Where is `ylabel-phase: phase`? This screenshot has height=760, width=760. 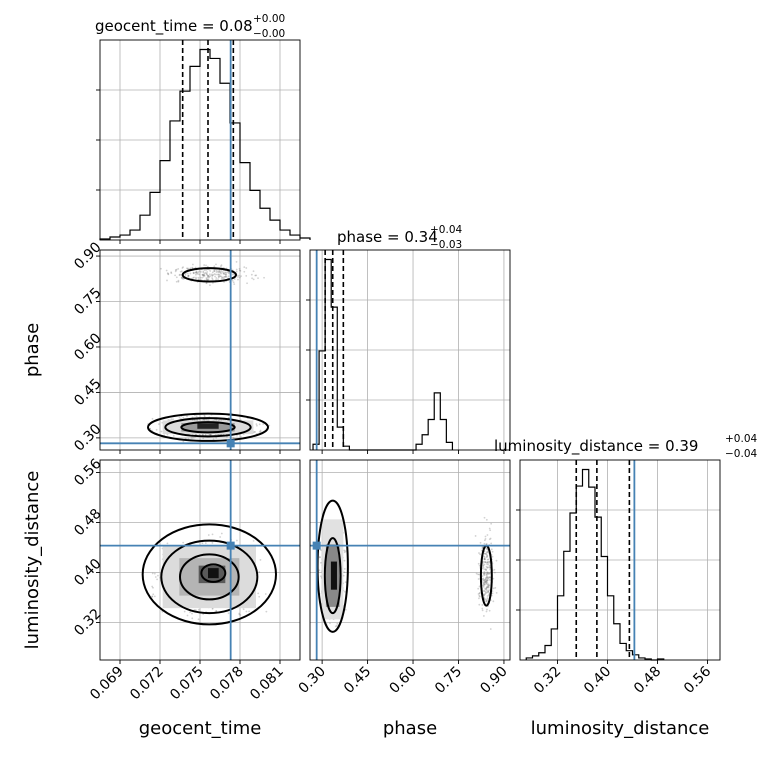
ylabel-phase: phase is located at coordinates (32, 350).